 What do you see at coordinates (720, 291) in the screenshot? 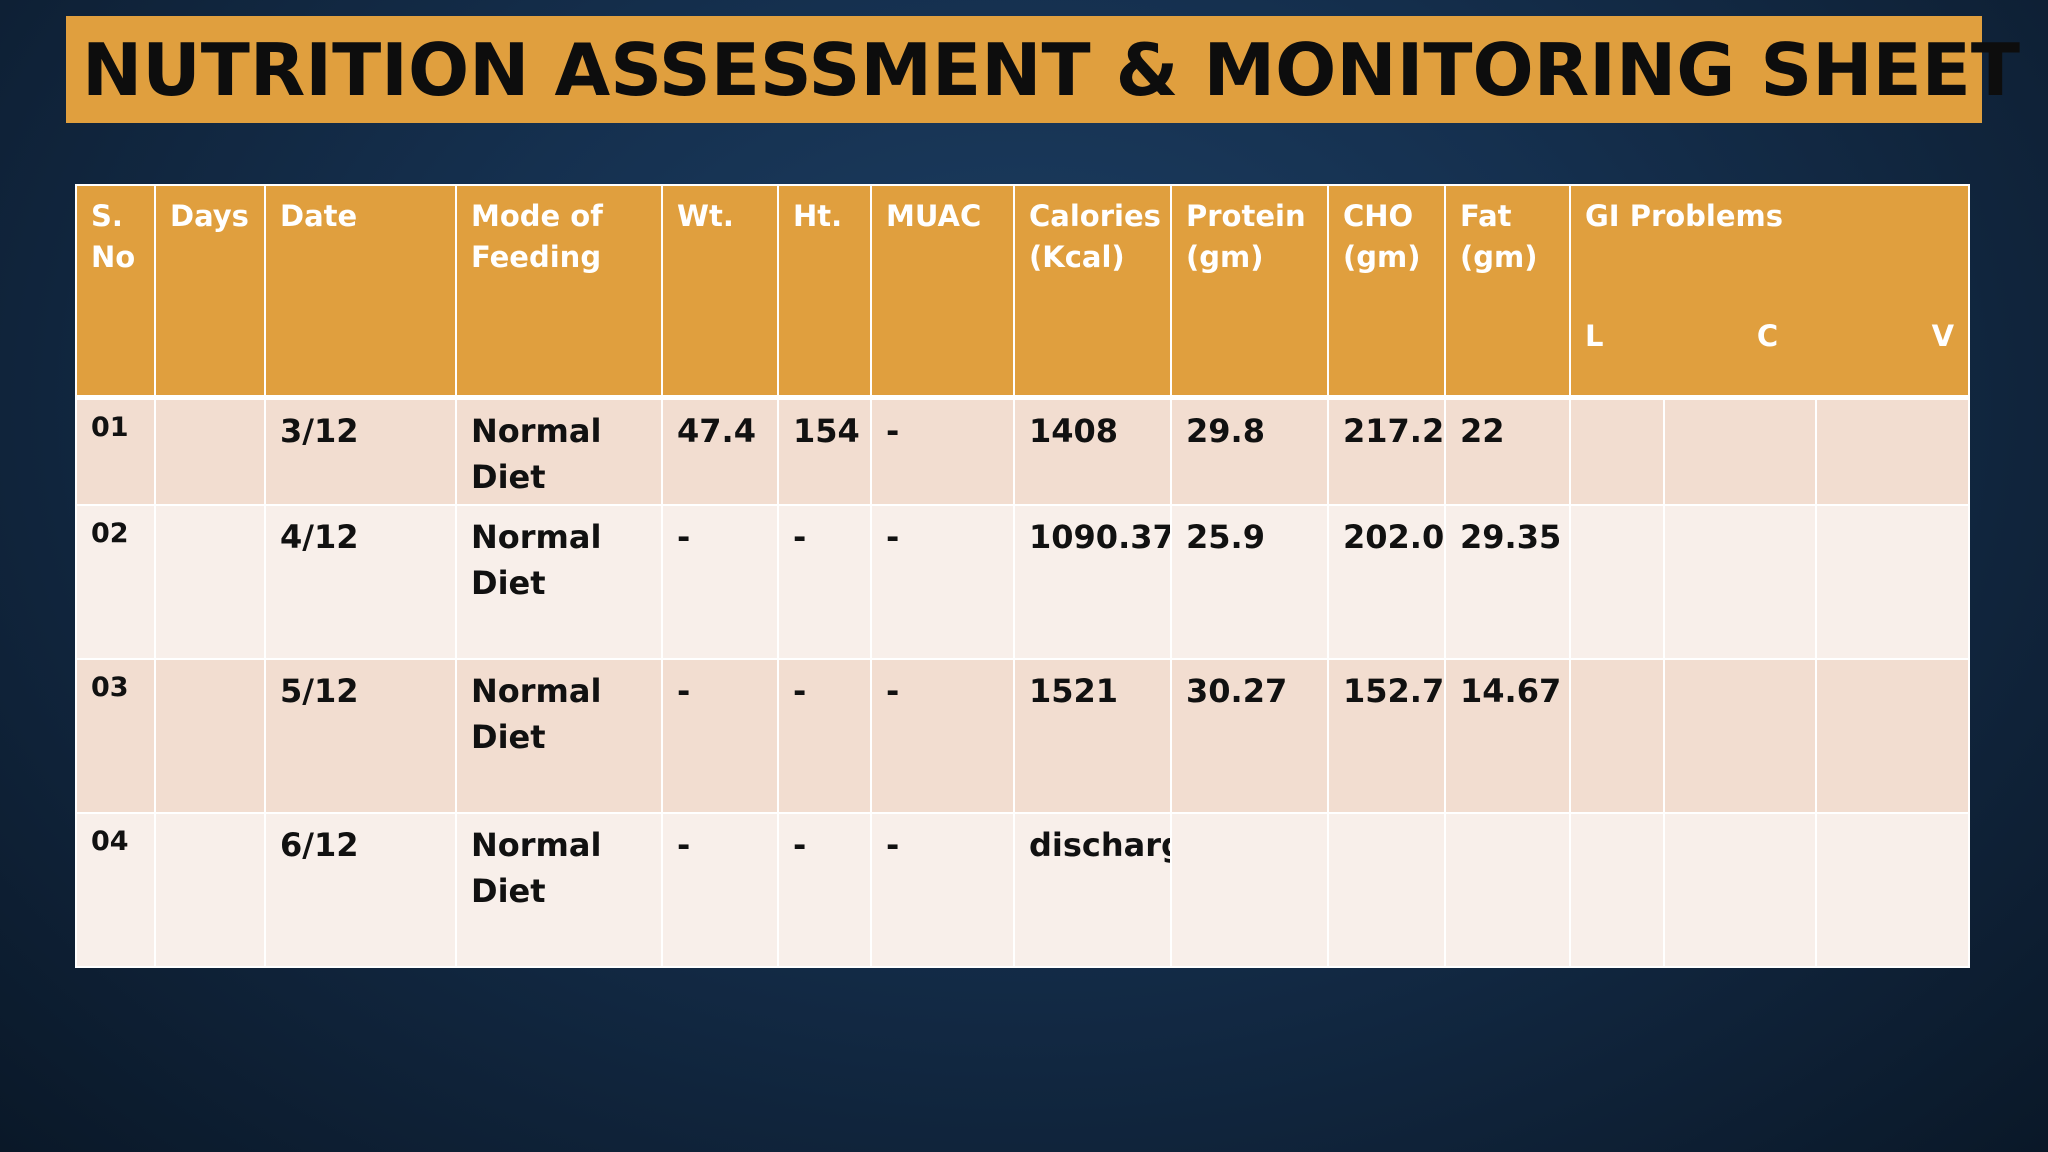
I see `header-weight: Wt.` at bounding box center [720, 291].